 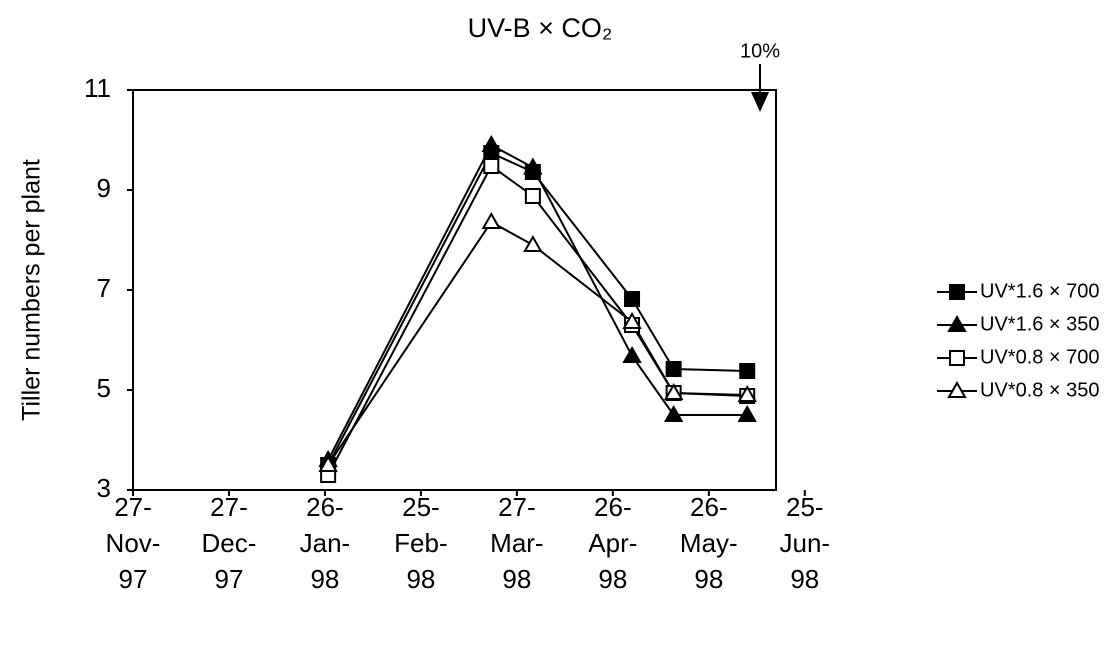 I want to click on legend-label: UV*1.6 × 700, so click(x=1040, y=291).